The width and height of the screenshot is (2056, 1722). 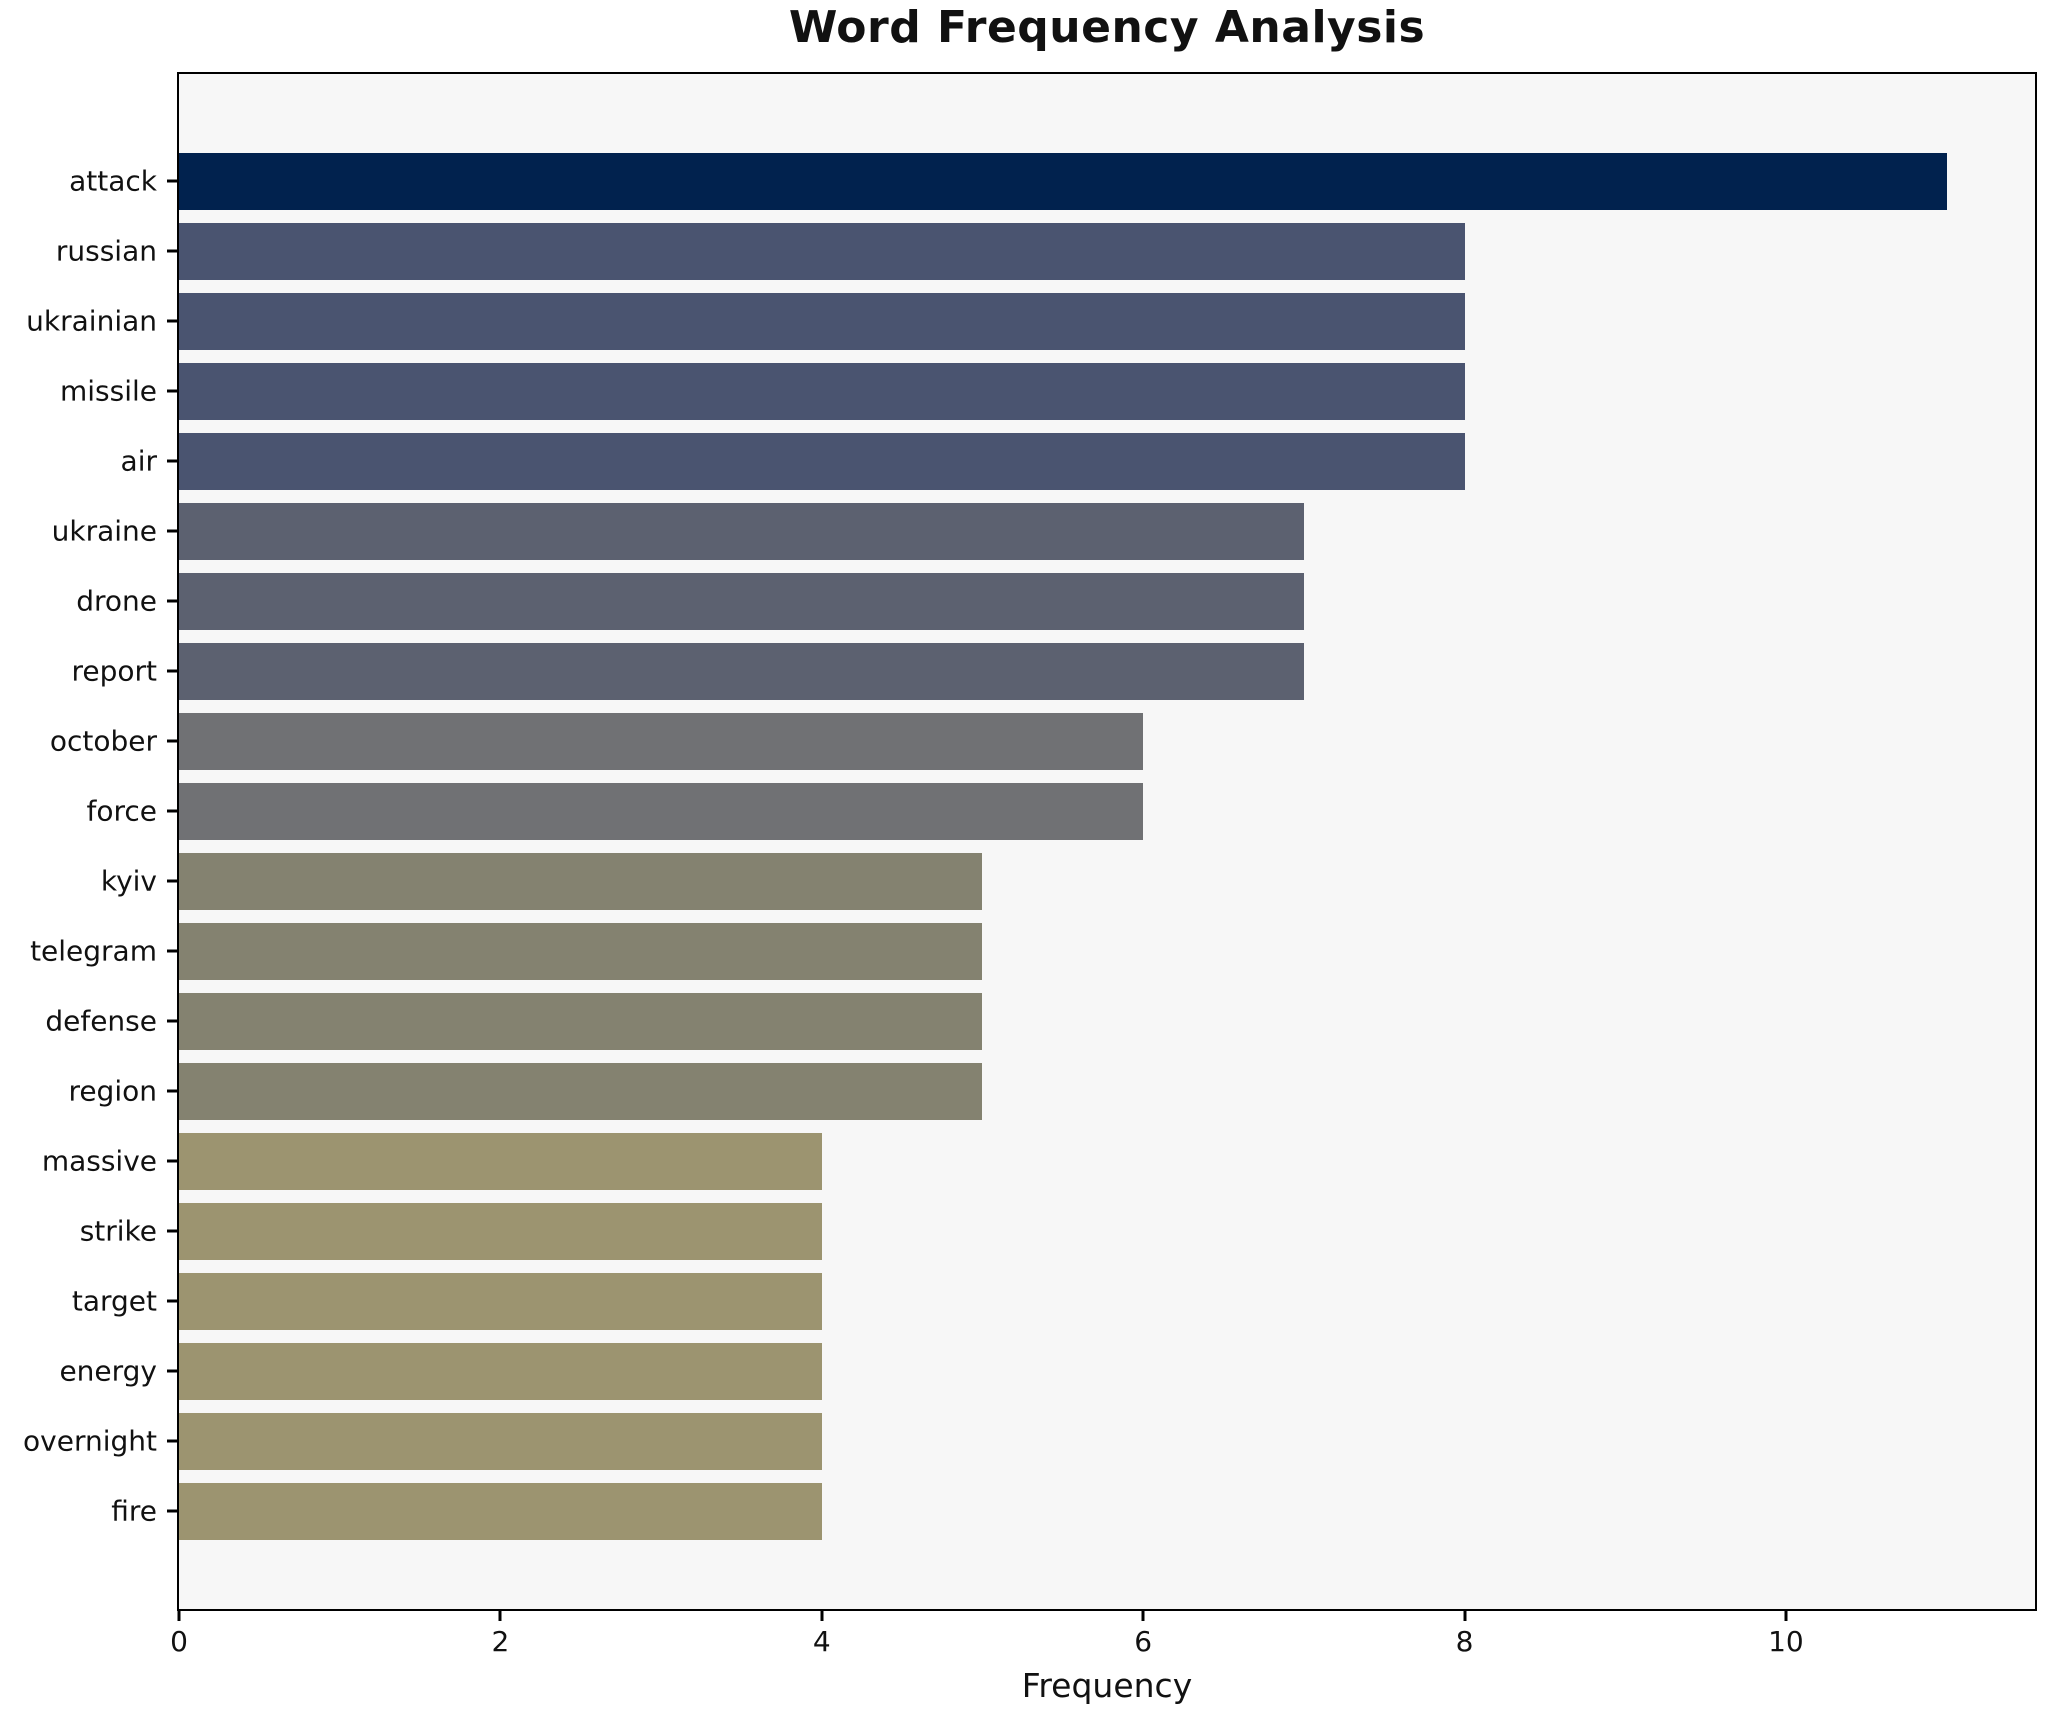 I want to click on bar-row: attack, so click(x=1052, y=181).